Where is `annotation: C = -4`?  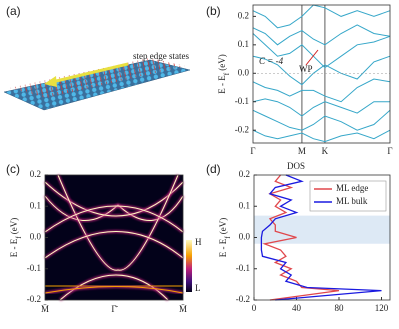 annotation: C = -4 is located at coordinates (271, 61).